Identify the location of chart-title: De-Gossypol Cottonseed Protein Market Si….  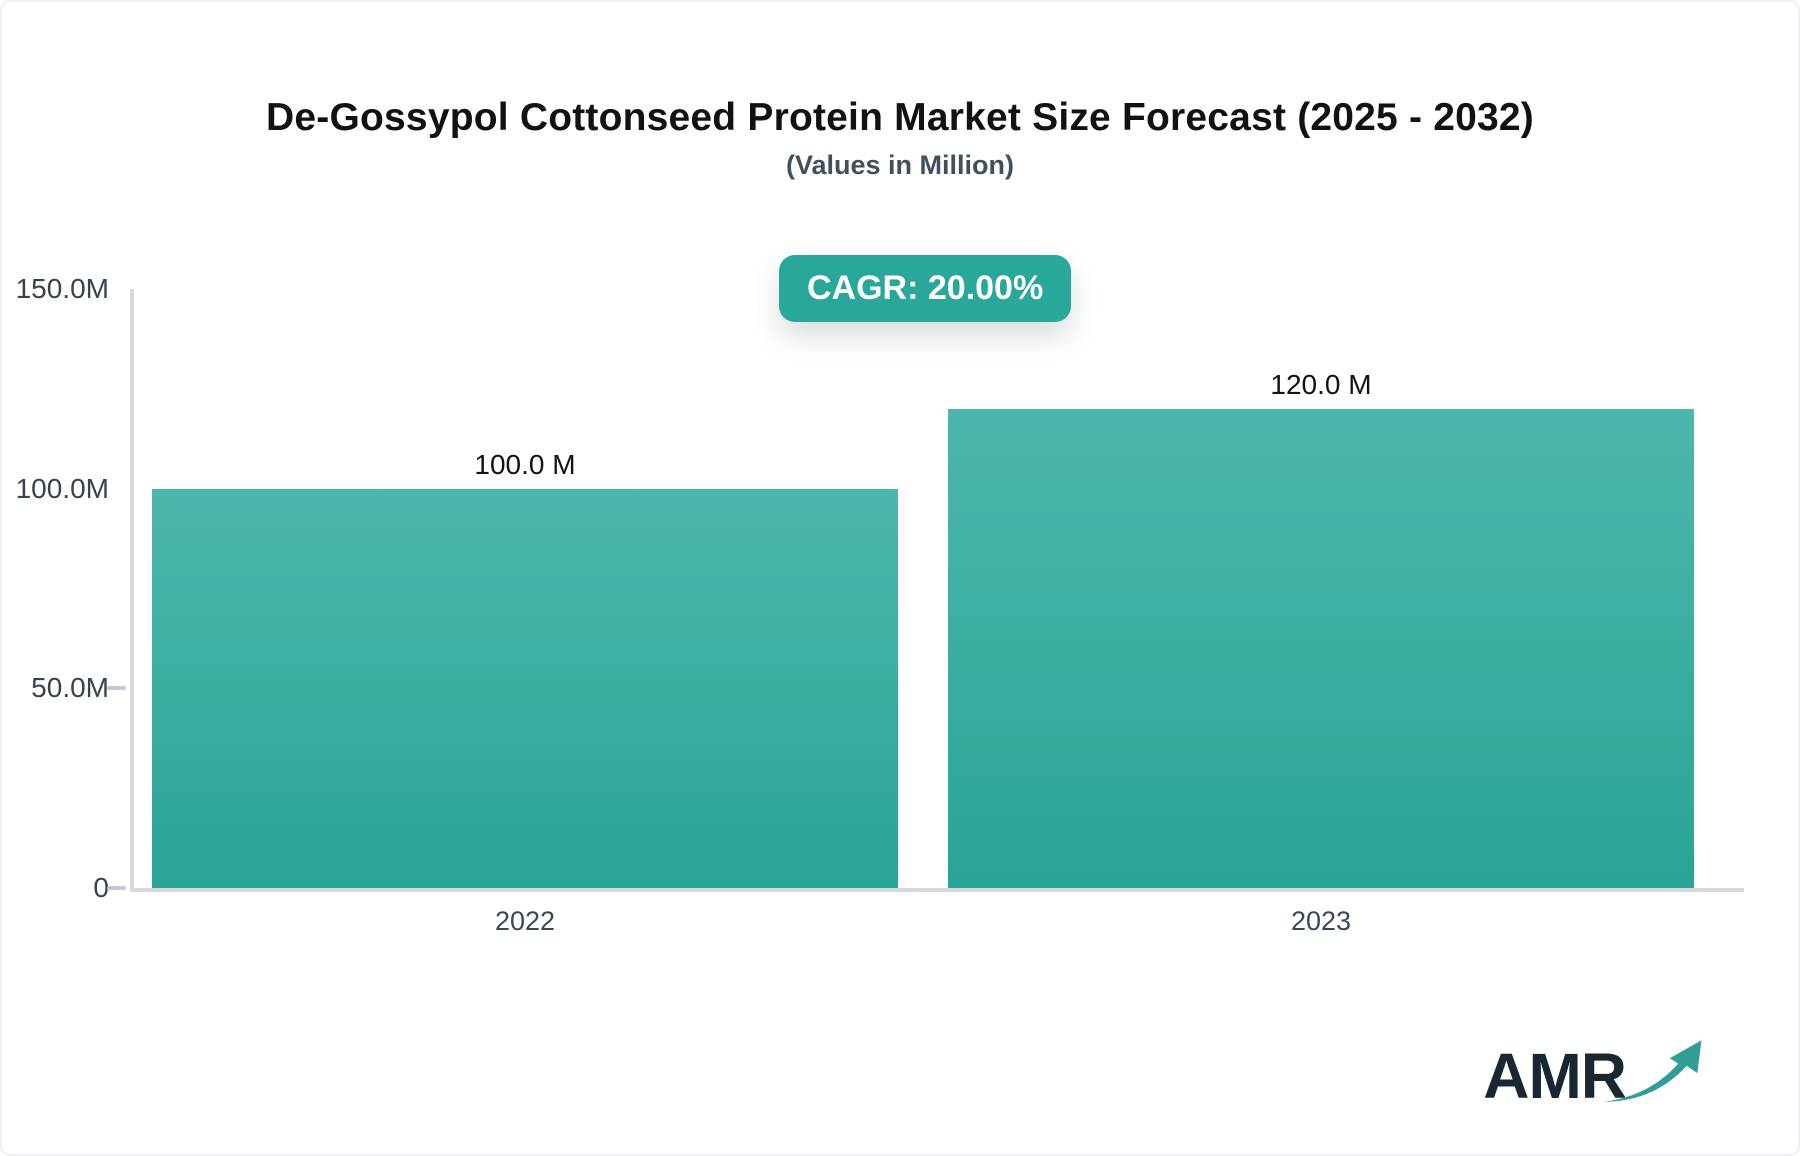
(900, 117).